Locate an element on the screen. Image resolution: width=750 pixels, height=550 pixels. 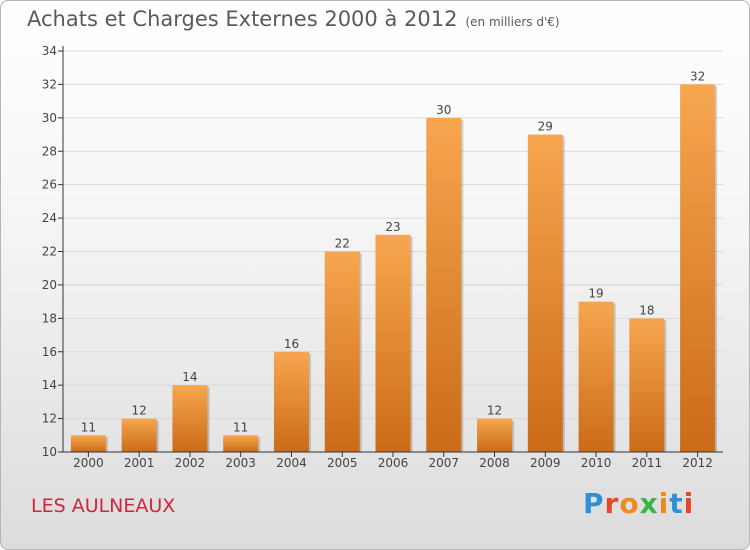
proxiti-logo: Proxiti is located at coordinates (638, 503).